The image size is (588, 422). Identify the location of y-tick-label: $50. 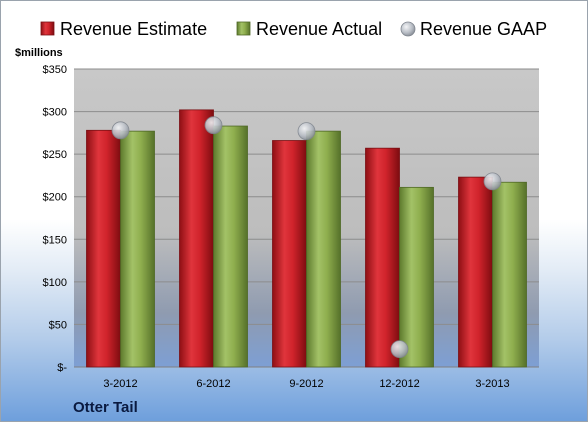
(58, 325).